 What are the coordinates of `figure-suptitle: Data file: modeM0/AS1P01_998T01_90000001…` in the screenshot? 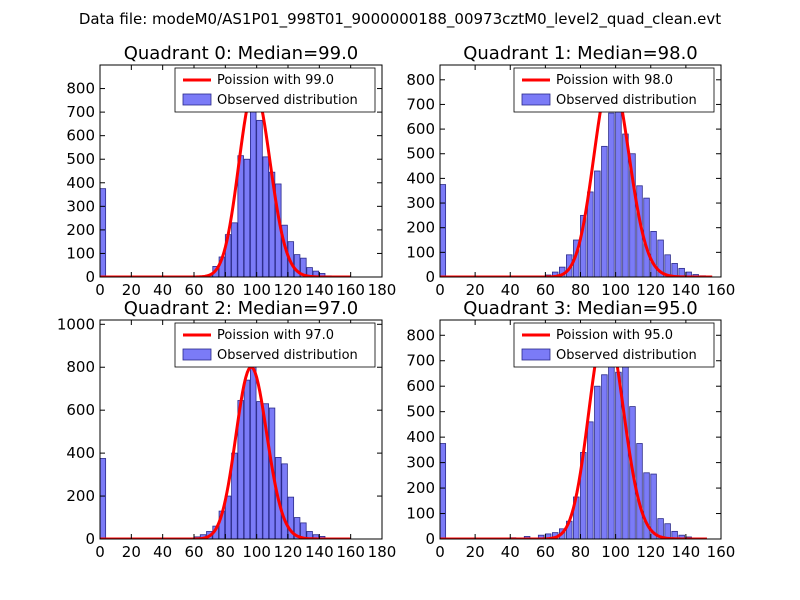 It's located at (400, 19).